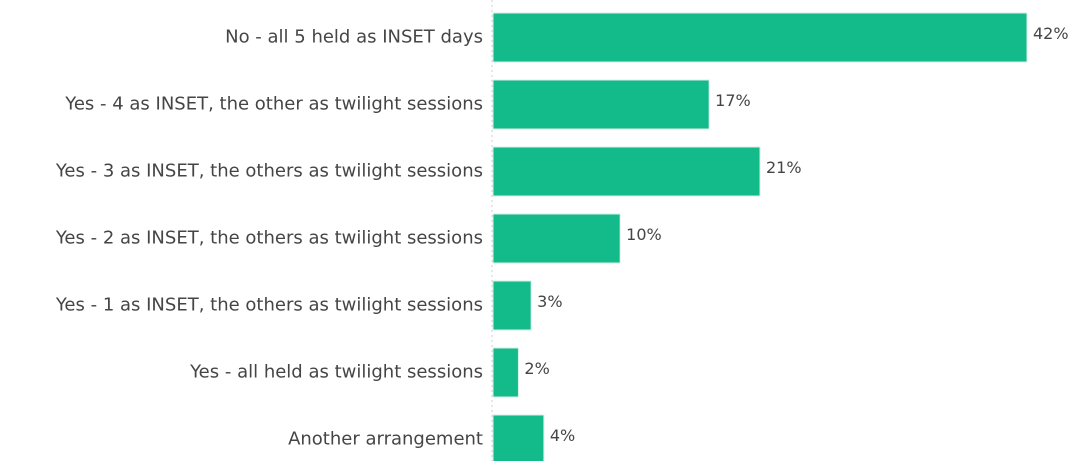 This screenshot has height=461, width=1084. Describe the element at coordinates (644, 234) in the screenshot. I see `value-label: 10%` at that location.